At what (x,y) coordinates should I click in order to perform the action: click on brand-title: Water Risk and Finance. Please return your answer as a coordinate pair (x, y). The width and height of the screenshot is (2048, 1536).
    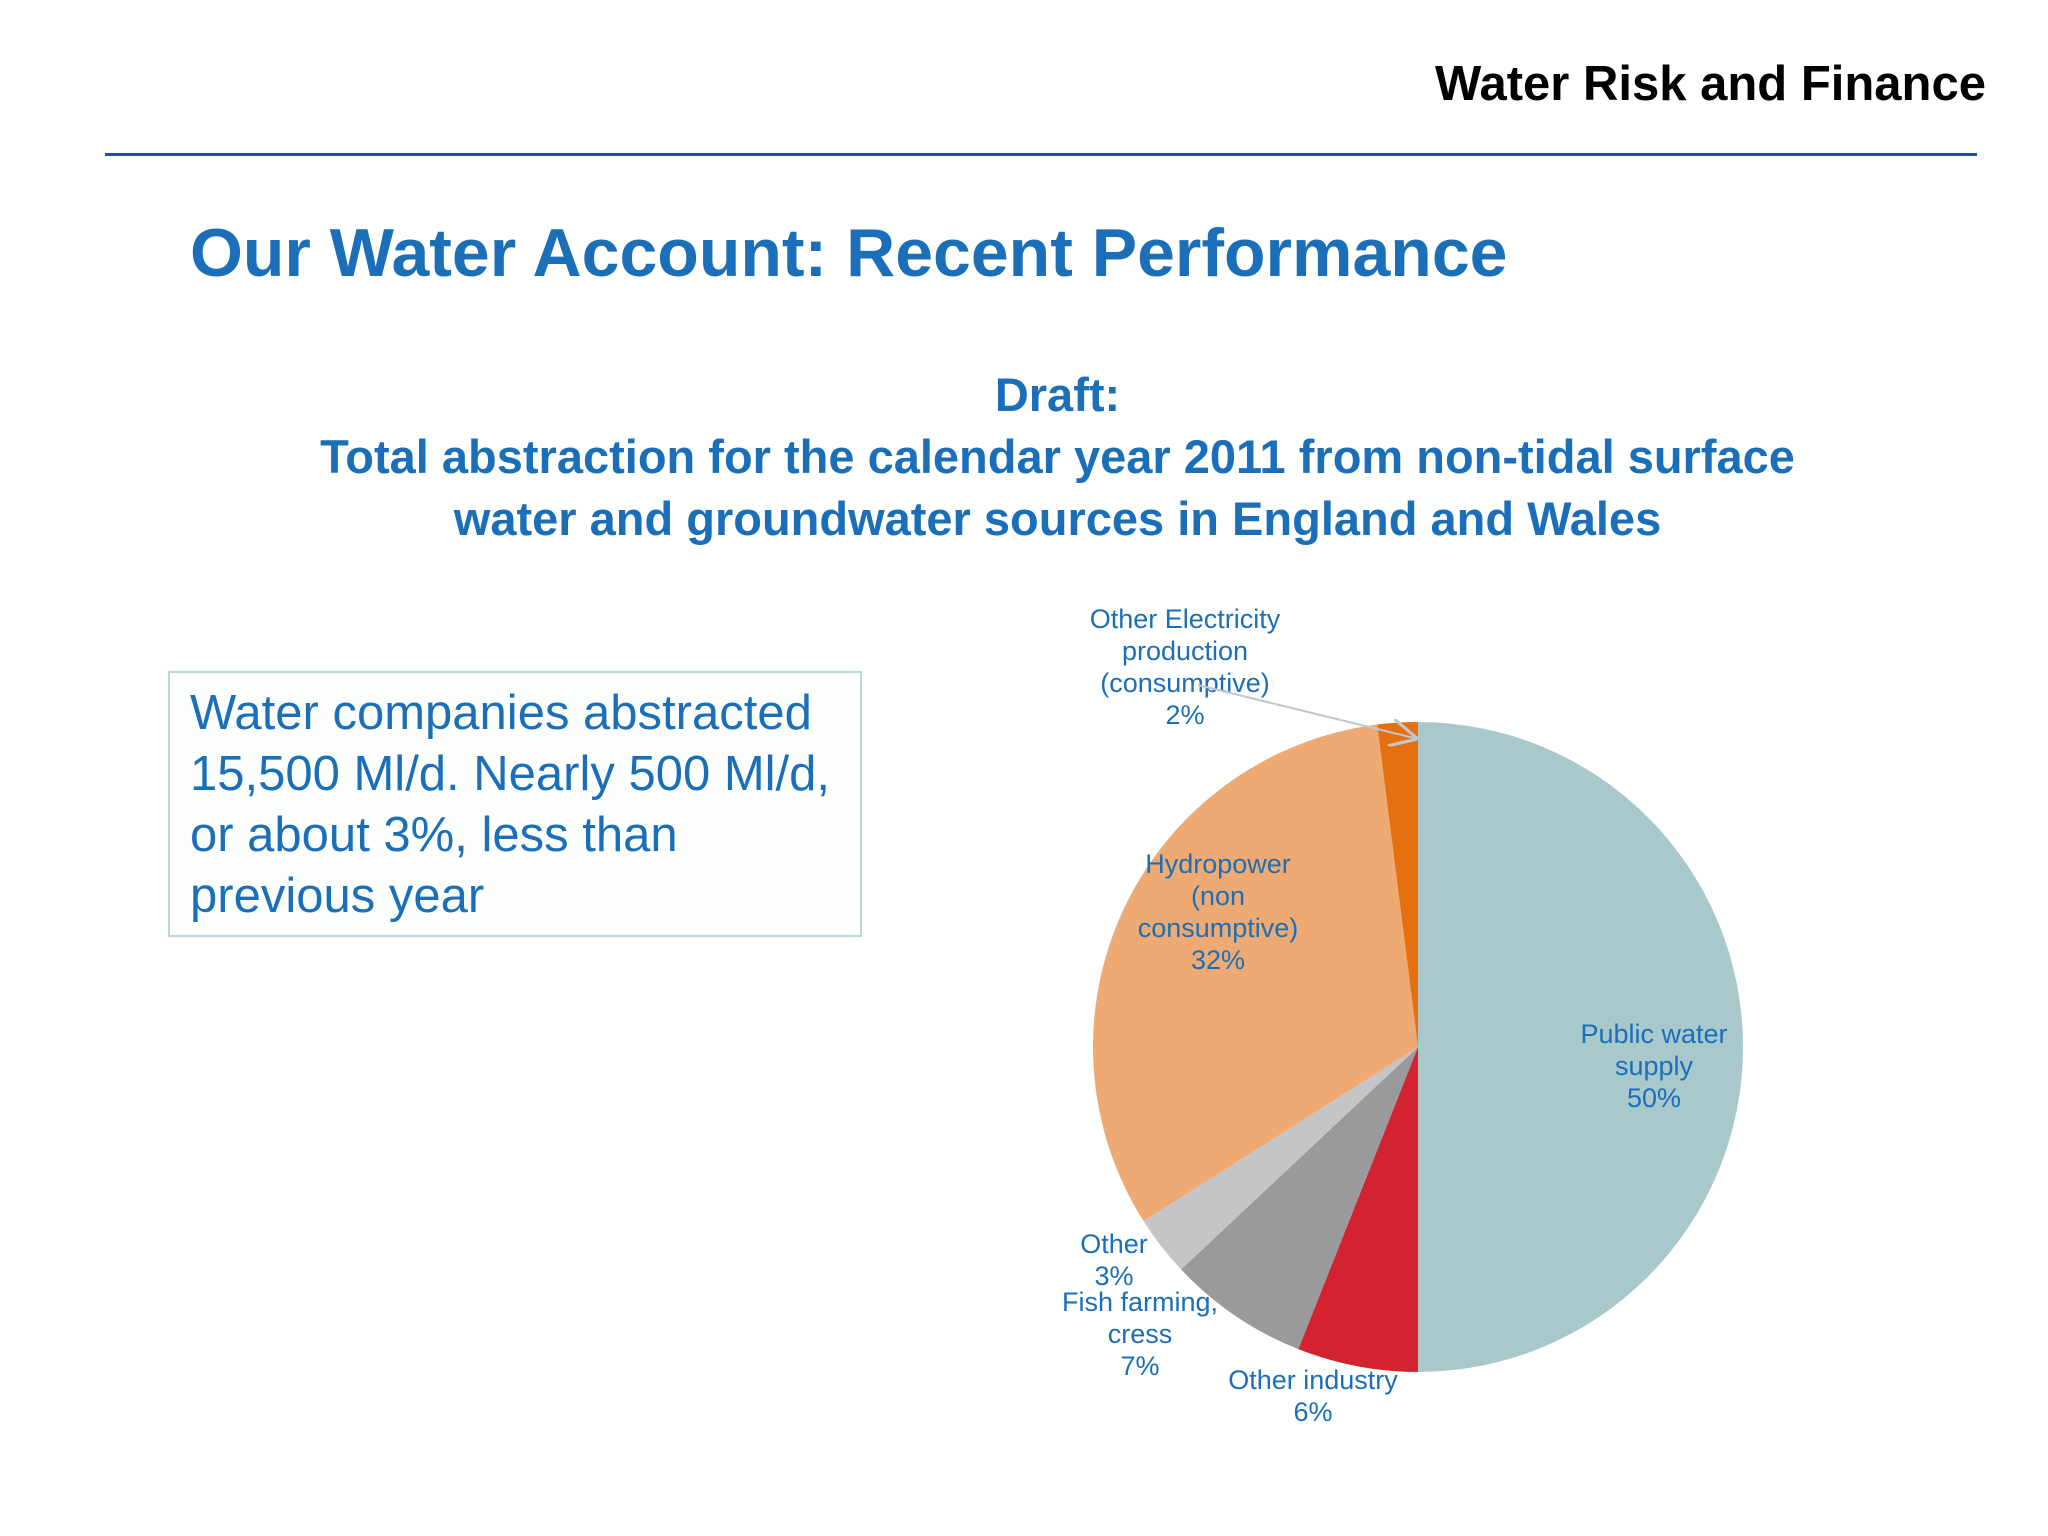
    Looking at the image, I should click on (1710, 84).